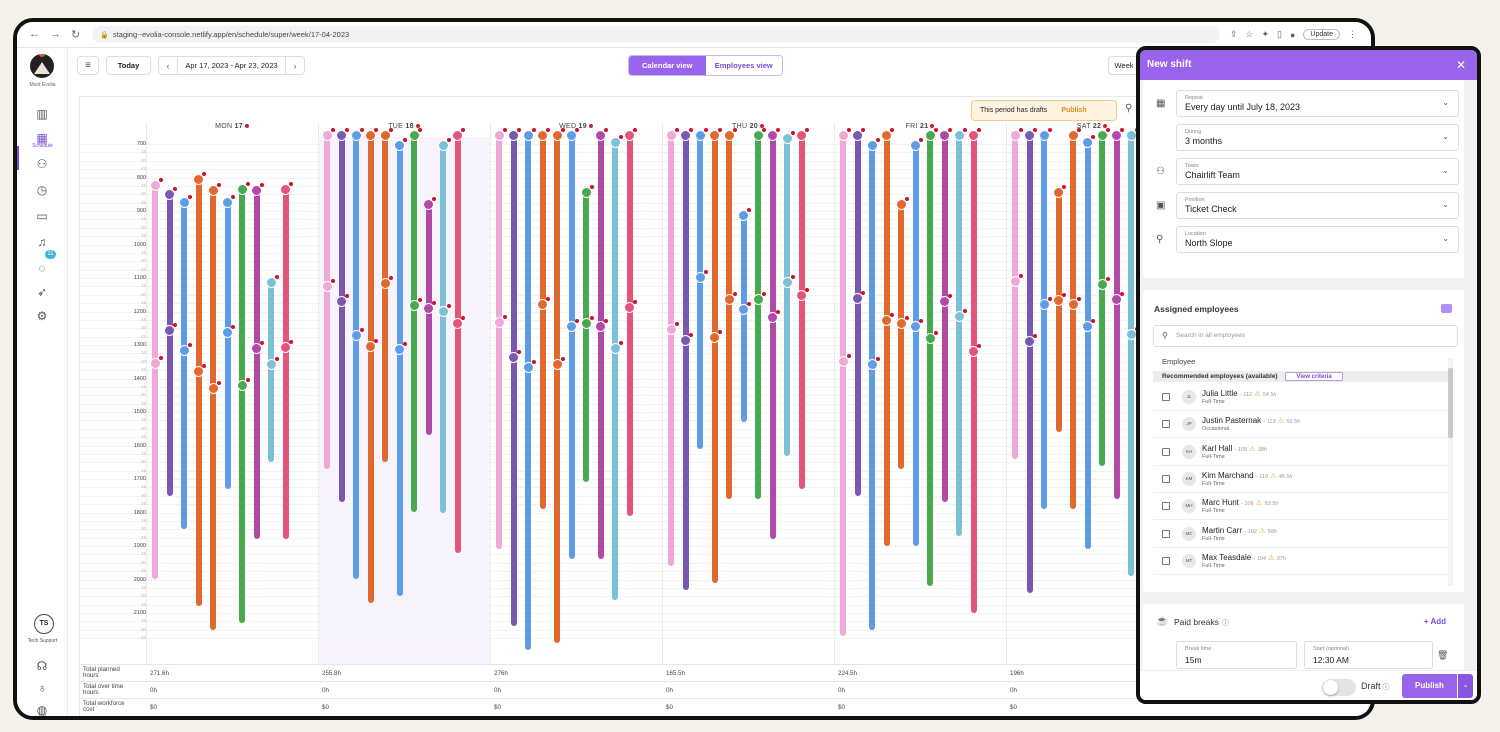  I want to click on inbox-icon: ▭, so click(42, 216).